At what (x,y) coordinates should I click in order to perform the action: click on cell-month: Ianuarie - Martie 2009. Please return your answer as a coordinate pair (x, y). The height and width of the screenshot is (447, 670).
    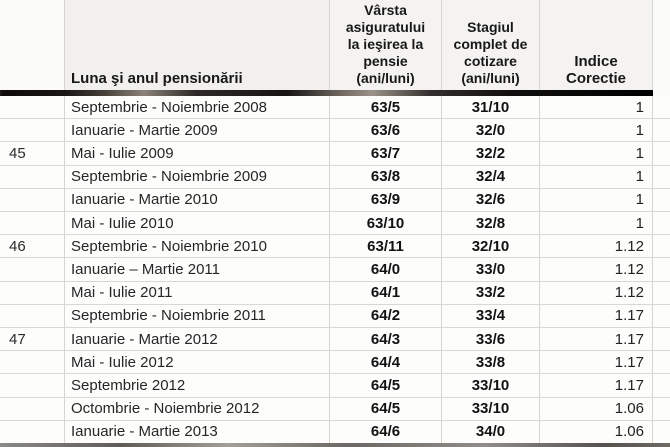
    Looking at the image, I should click on (197, 130).